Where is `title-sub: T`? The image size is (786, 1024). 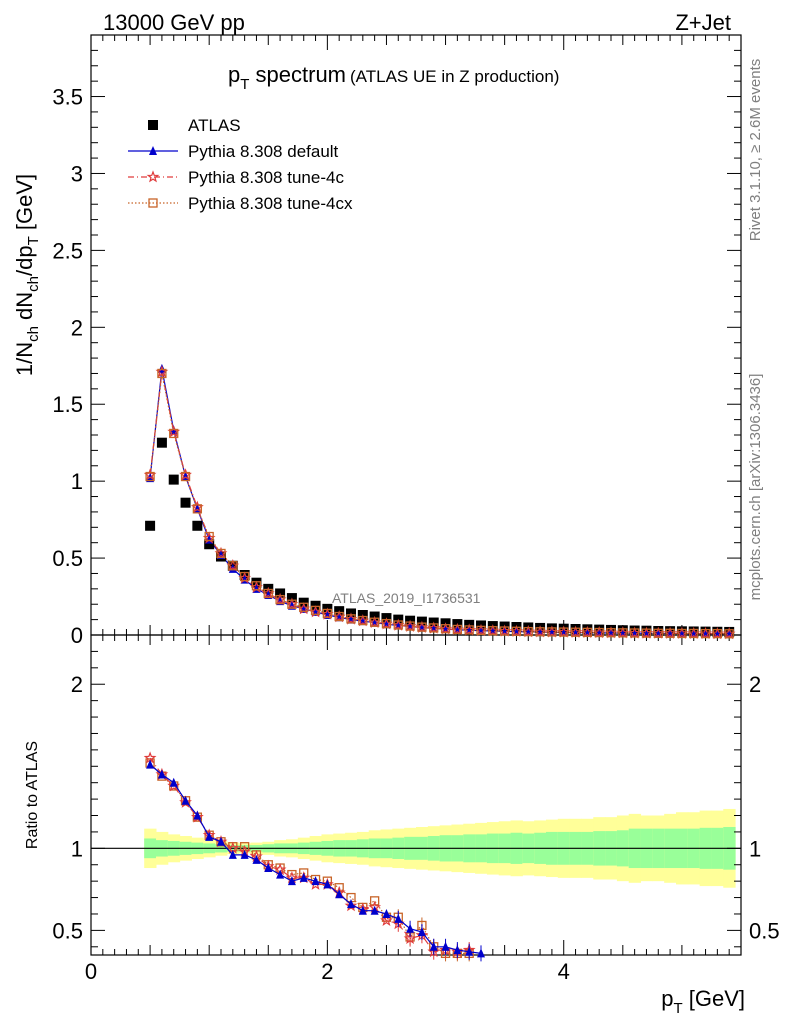 title-sub: T is located at coordinates (244, 84).